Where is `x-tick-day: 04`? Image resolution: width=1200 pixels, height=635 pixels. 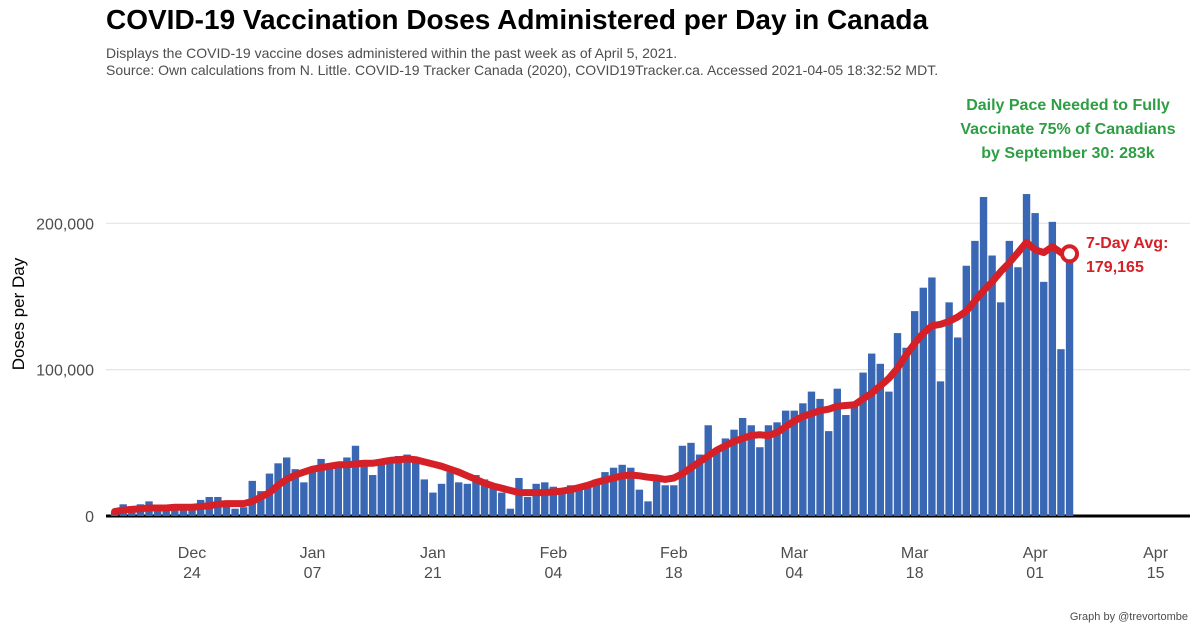
x-tick-day: 04 is located at coordinates (553, 573).